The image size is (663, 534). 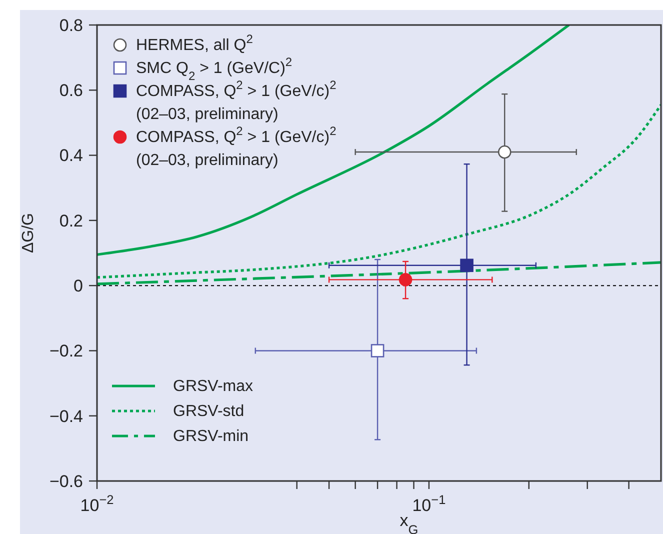 I want to click on y-tick-label: 0.6, so click(x=71, y=90).